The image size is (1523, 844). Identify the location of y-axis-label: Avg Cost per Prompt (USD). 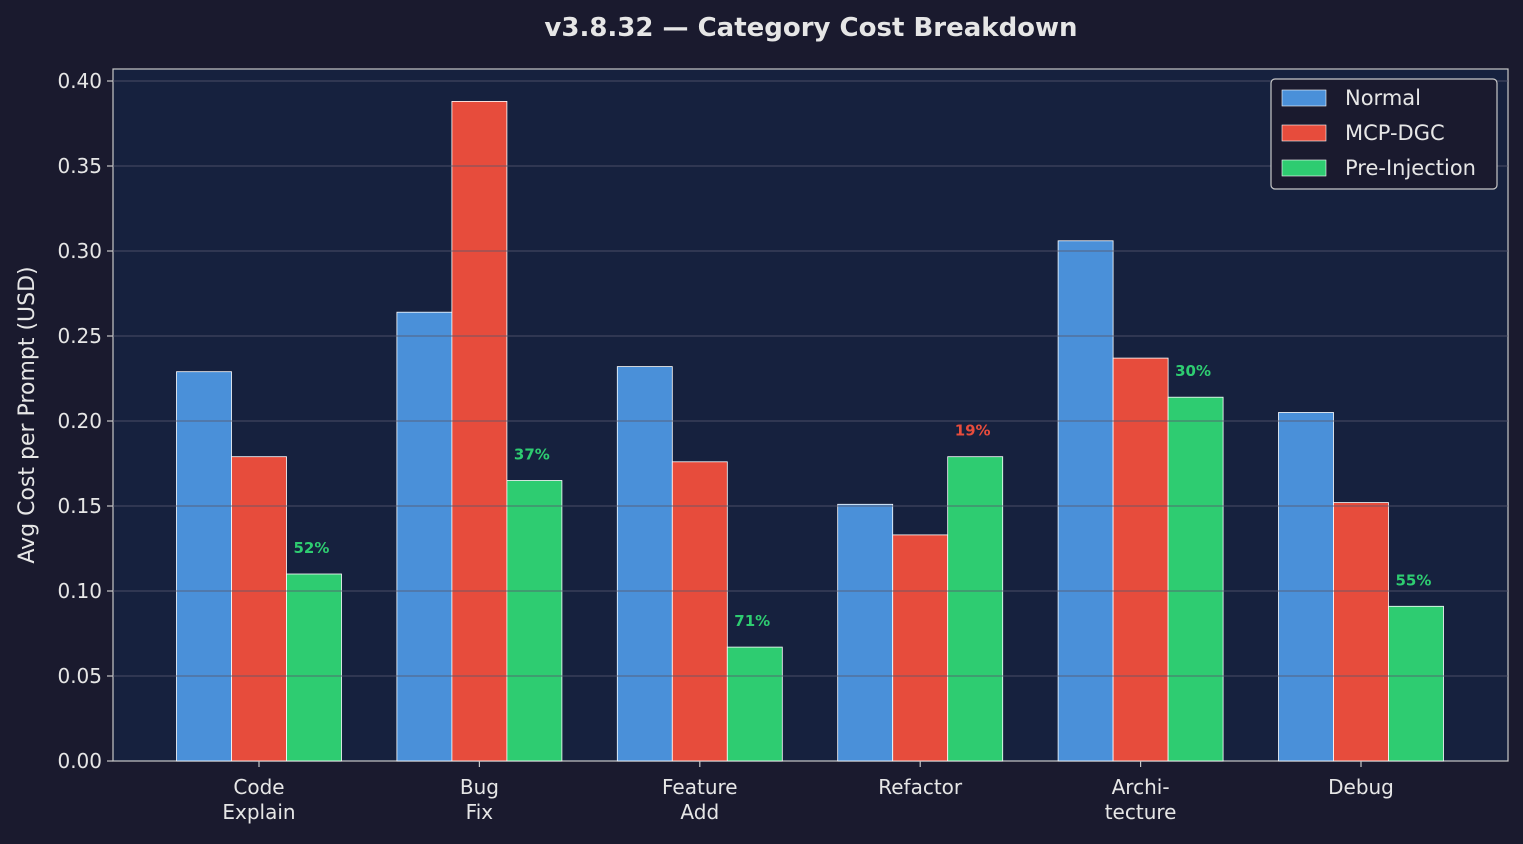
(27, 414).